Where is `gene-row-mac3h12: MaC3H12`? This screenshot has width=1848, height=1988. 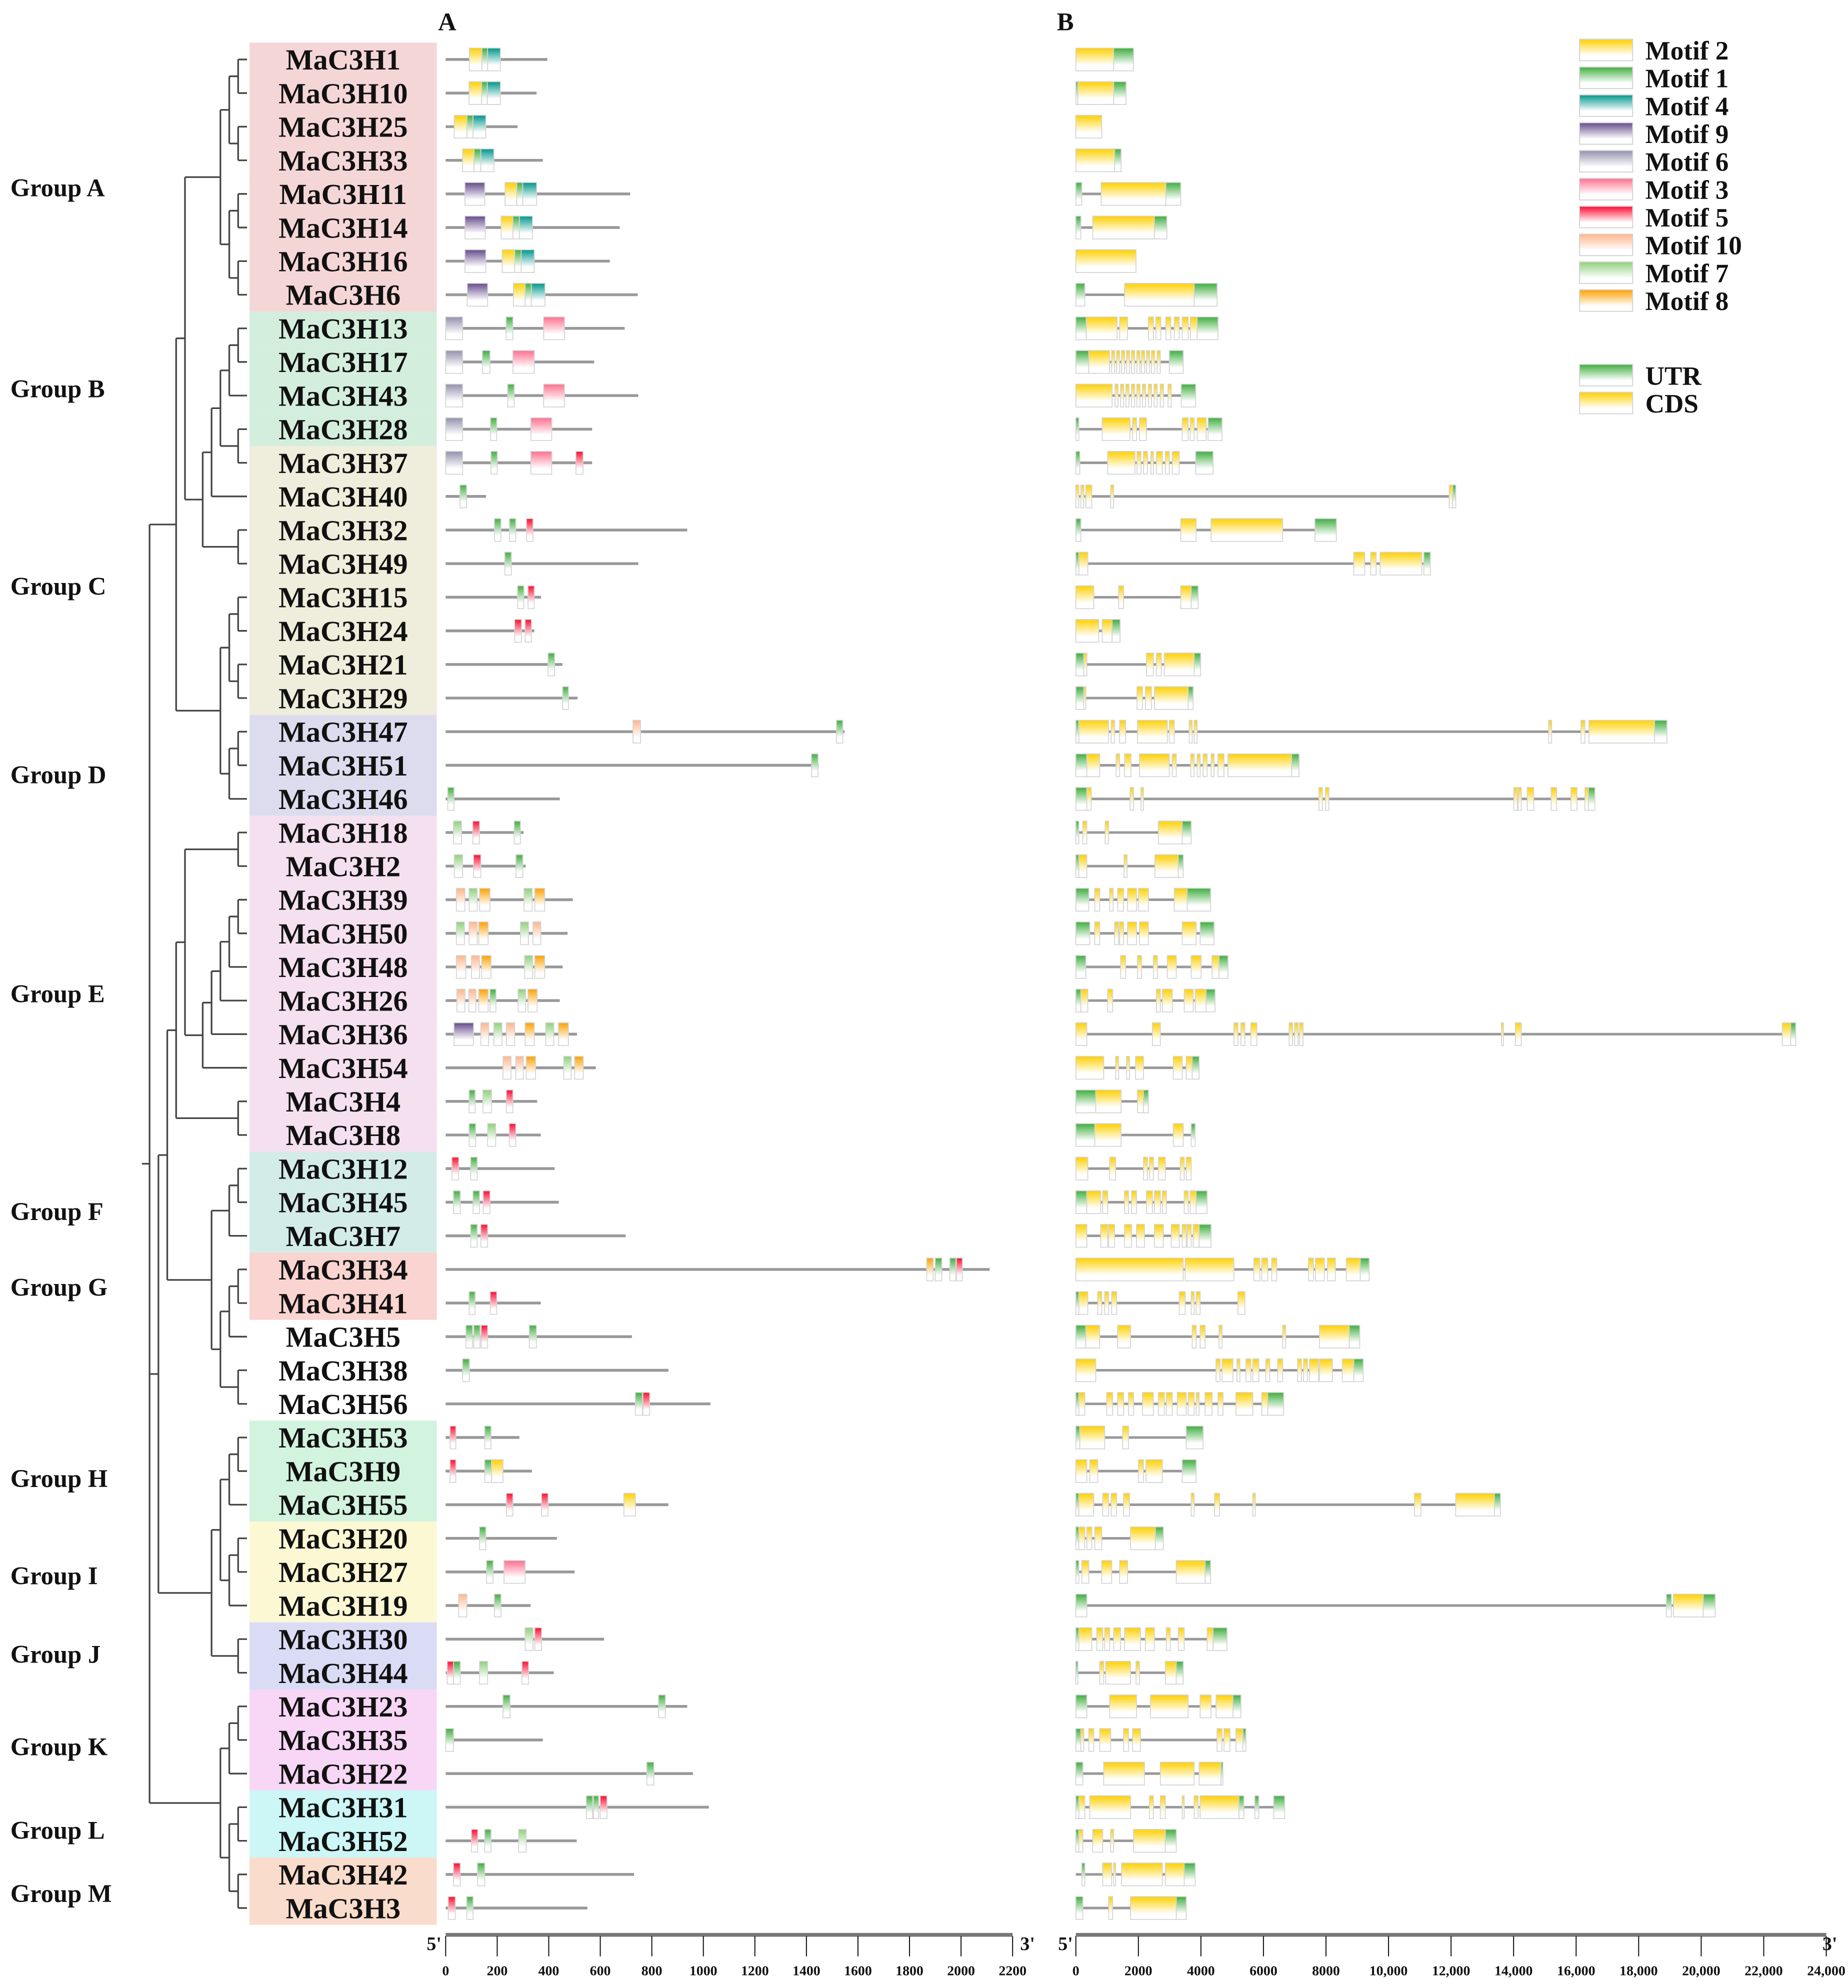
gene-row-mac3h12: MaC3H12 is located at coordinates (721, 1169).